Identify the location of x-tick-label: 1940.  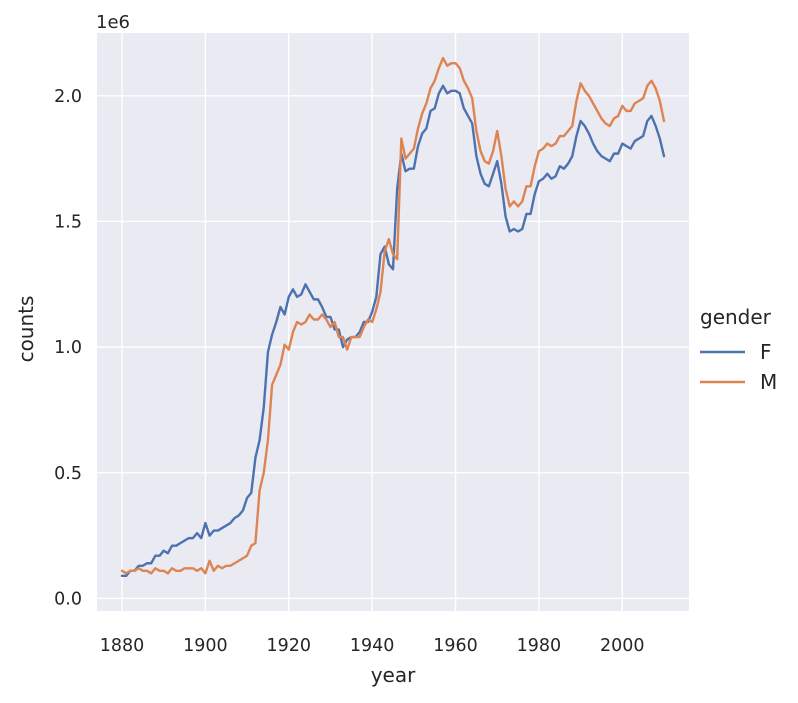
(372, 646).